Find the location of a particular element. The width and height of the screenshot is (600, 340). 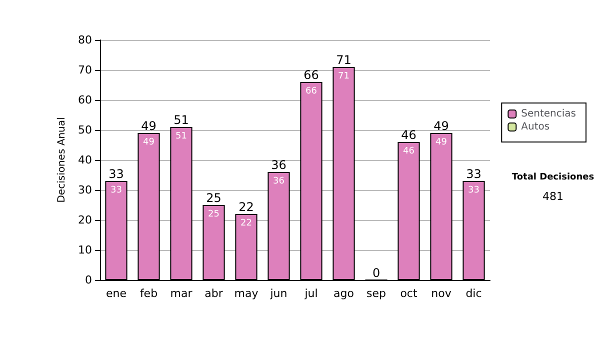

y-tick-label: 10 is located at coordinates (85, 250).